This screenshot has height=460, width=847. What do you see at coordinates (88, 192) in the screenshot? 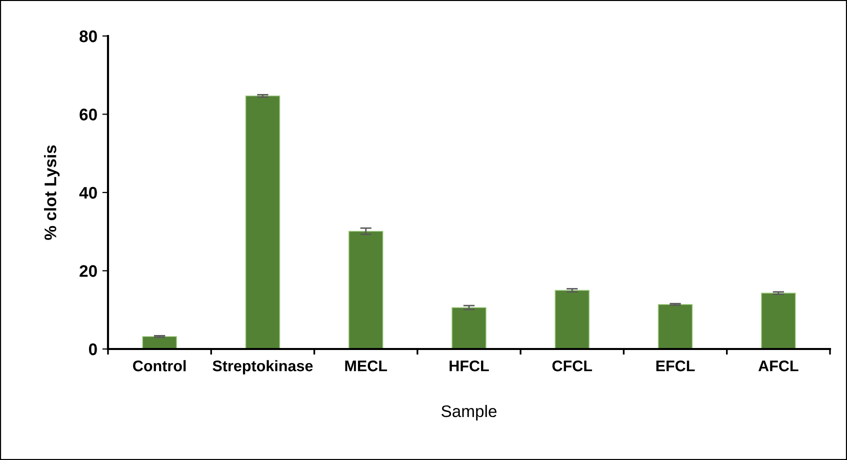
I see `y-tick-label: 40` at bounding box center [88, 192].